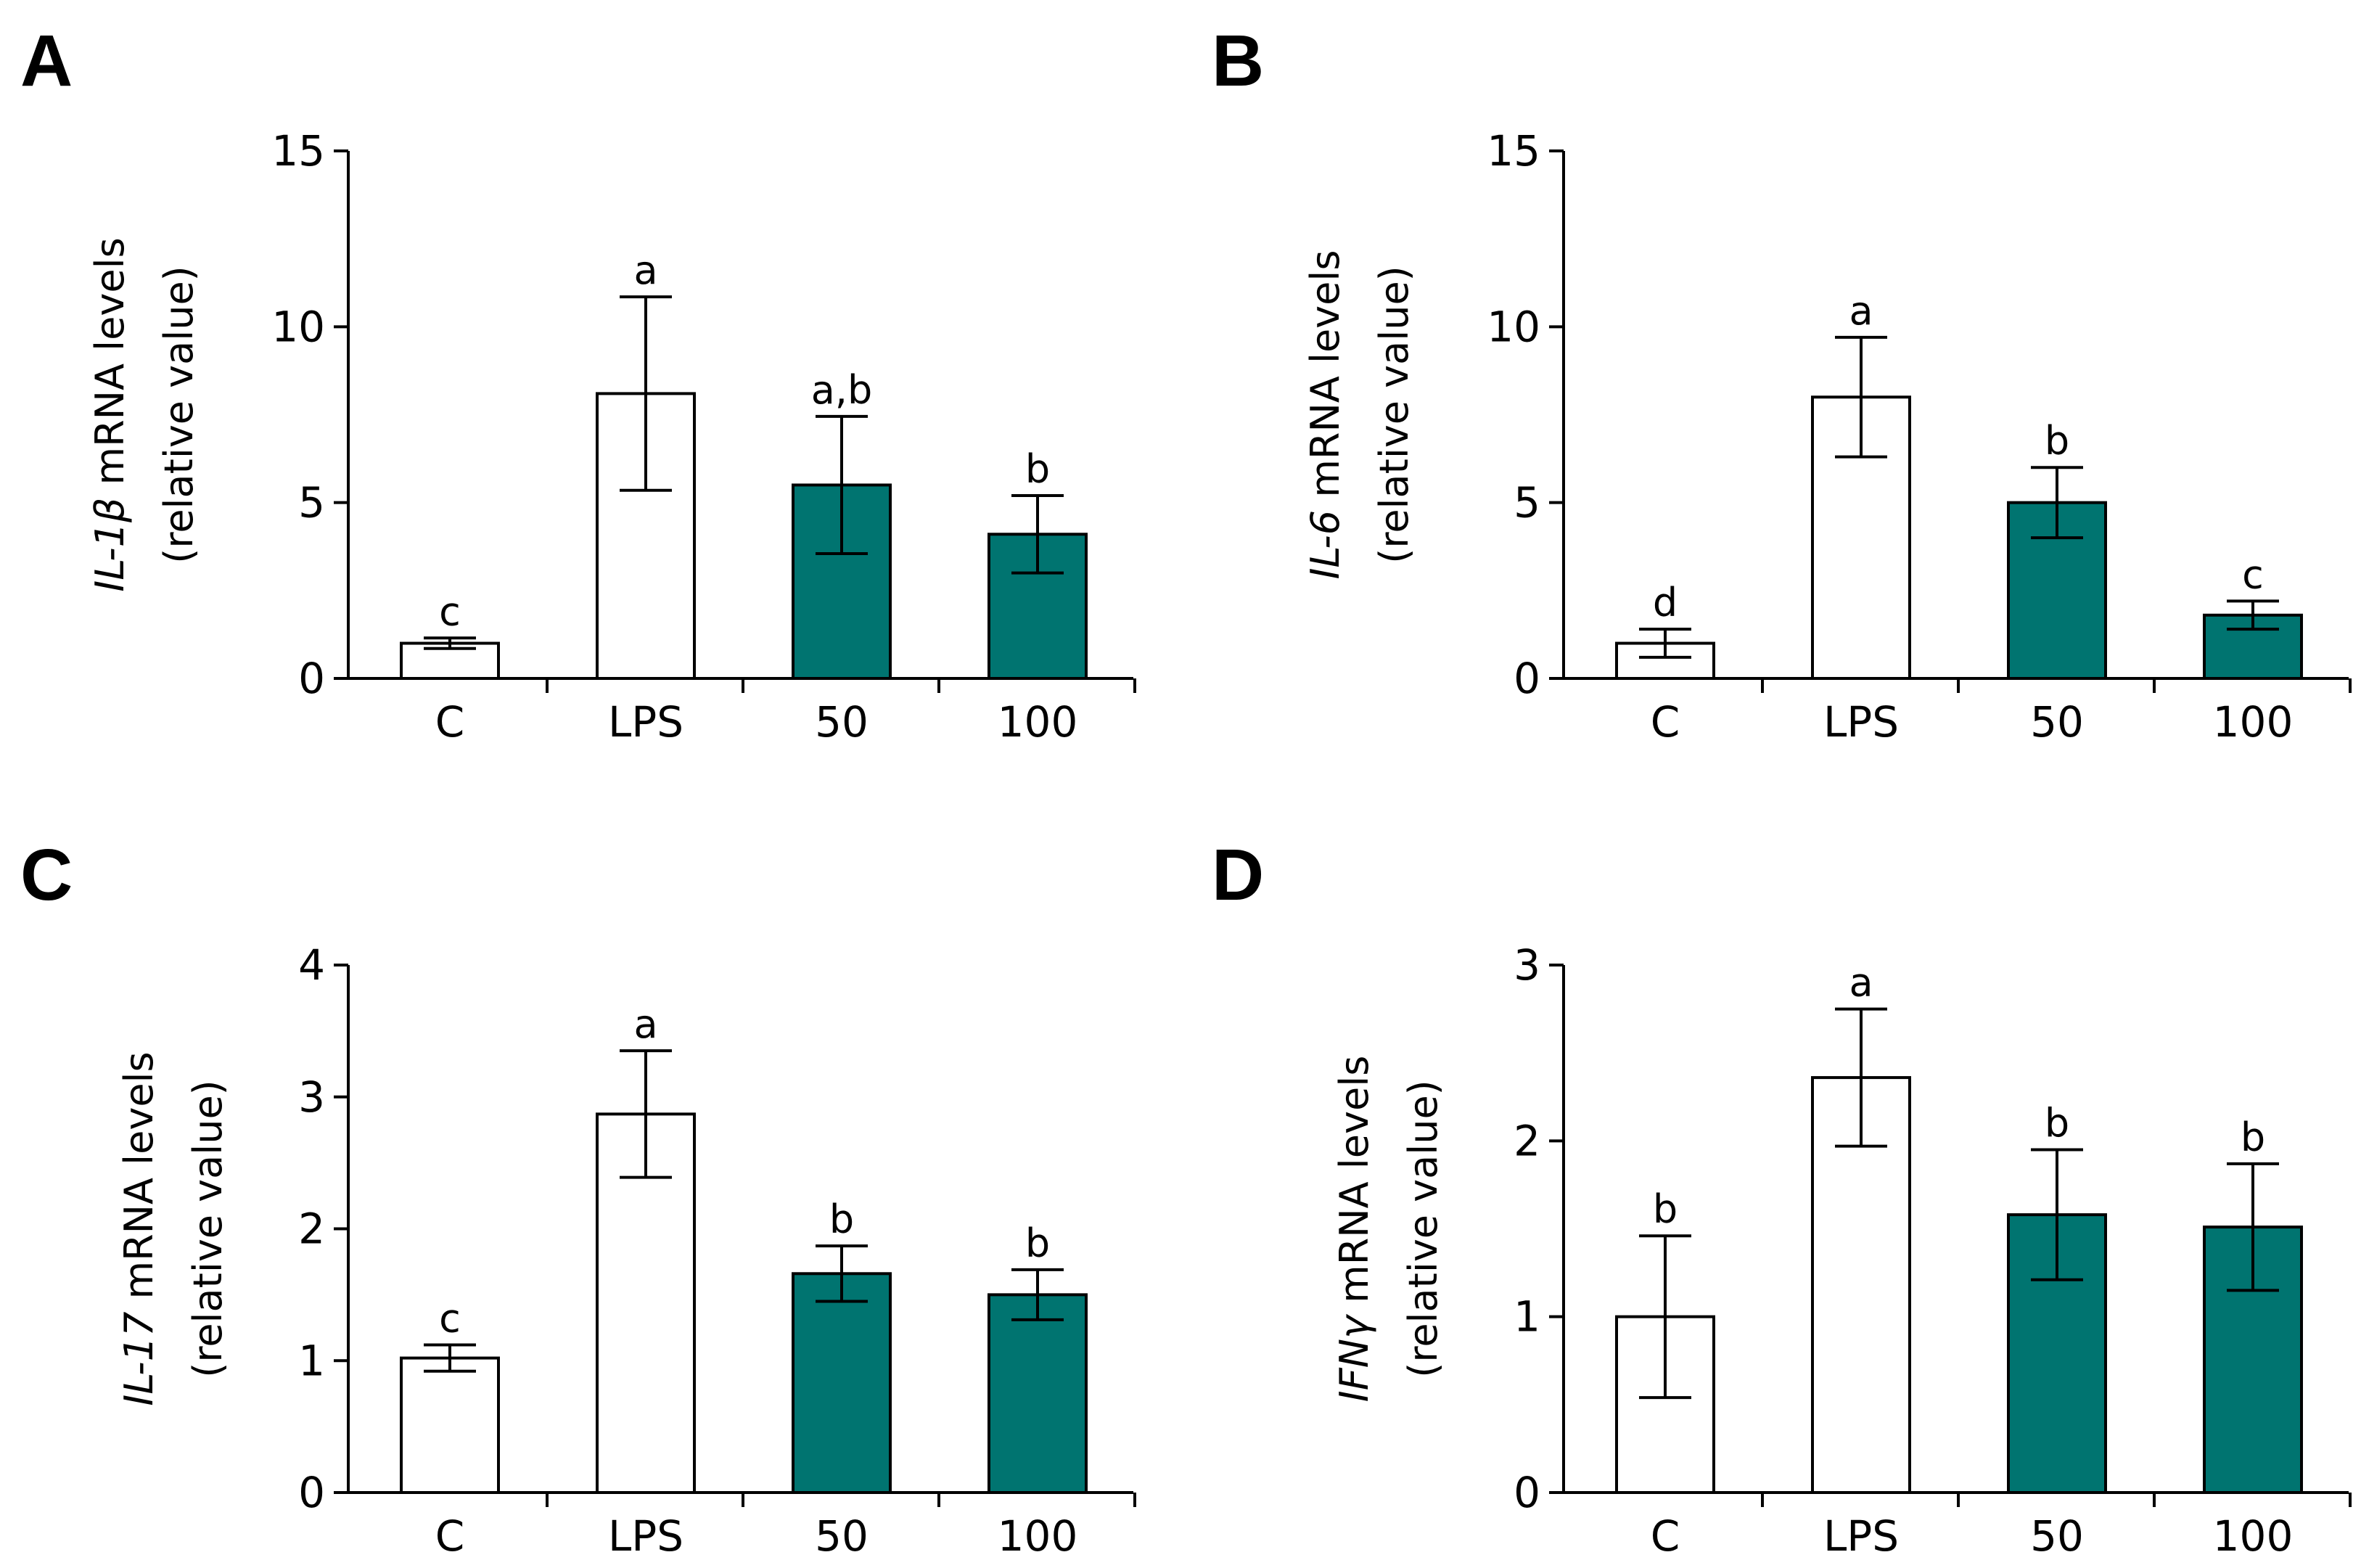 The image size is (2361, 1568). Describe the element at coordinates (139, 1359) in the screenshot. I see `y-axis-label-gene: IL-17` at that location.